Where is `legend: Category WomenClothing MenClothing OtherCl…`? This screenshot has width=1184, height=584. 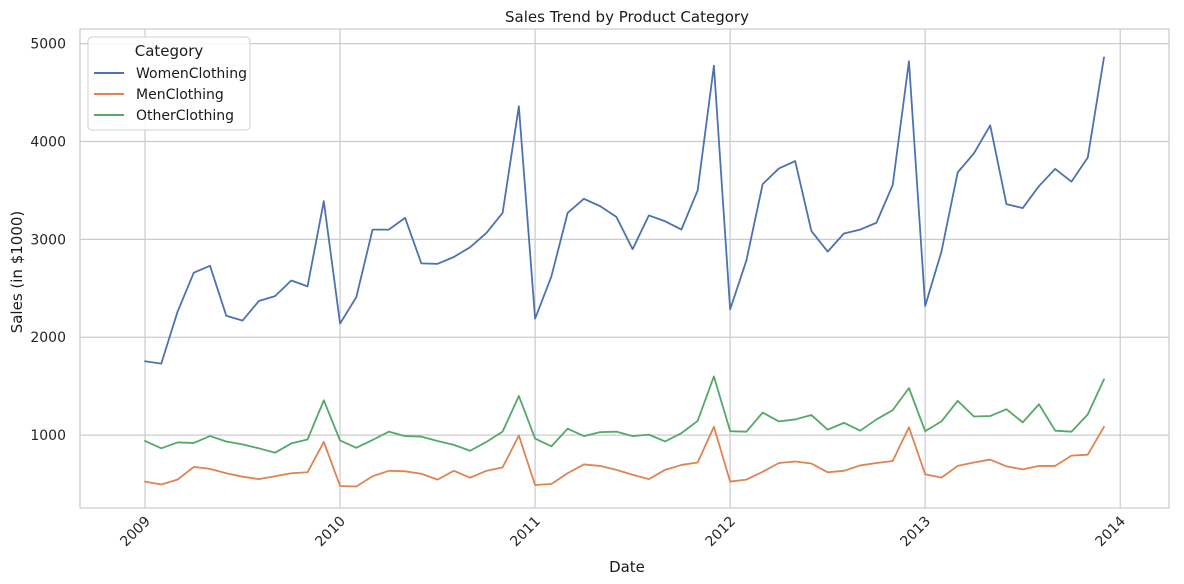 legend: Category WomenClothing MenClothing OtherCl… is located at coordinates (169, 83).